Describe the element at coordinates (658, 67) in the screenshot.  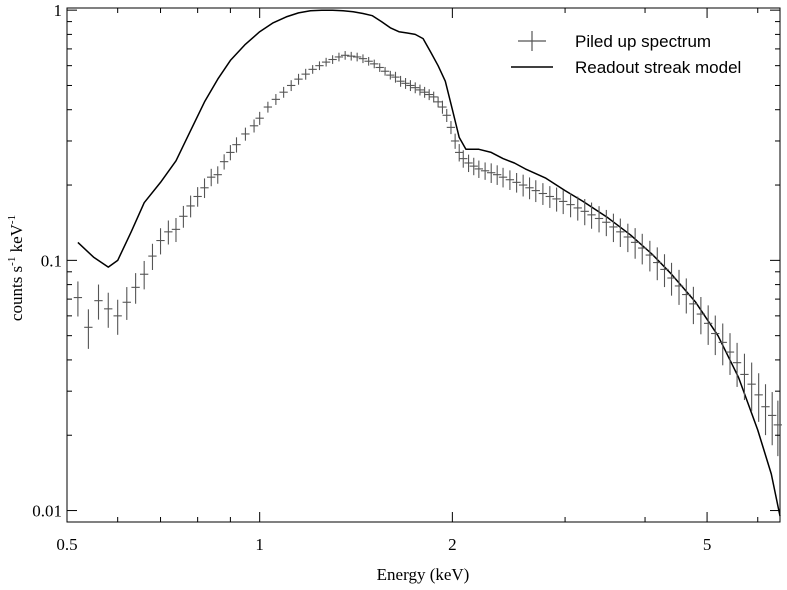
I see `legend-label-readout-streak-model: Readout streak model` at that location.